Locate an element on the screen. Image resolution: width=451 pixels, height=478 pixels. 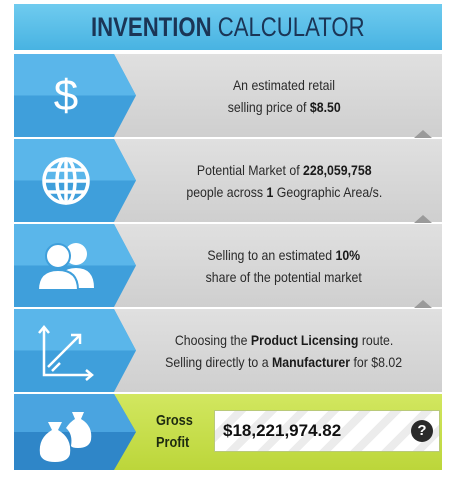
dollar-icon: $ is located at coordinates (66, 95).